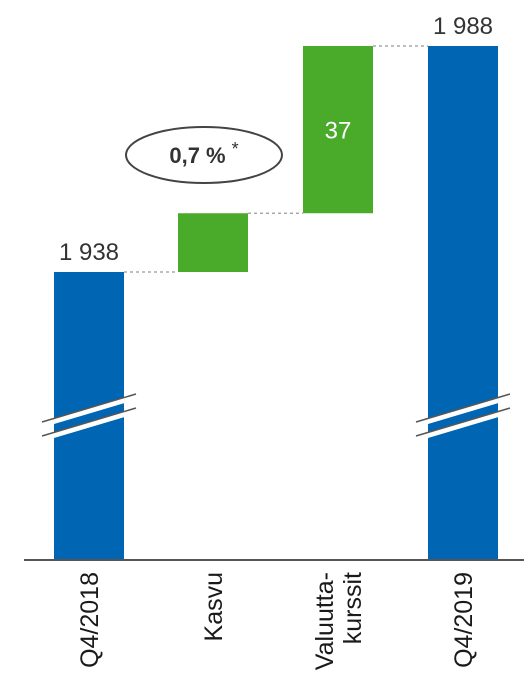 The image size is (528, 696). What do you see at coordinates (213, 242) in the screenshot?
I see `bar-kasvu` at bounding box center [213, 242].